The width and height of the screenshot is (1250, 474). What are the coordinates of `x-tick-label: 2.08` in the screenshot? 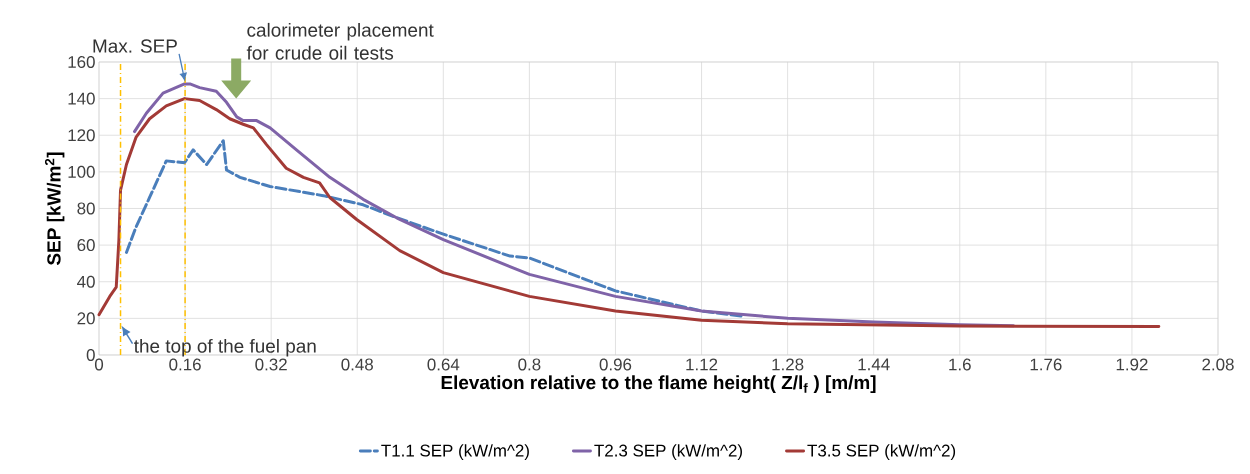 It's located at (1218, 364).